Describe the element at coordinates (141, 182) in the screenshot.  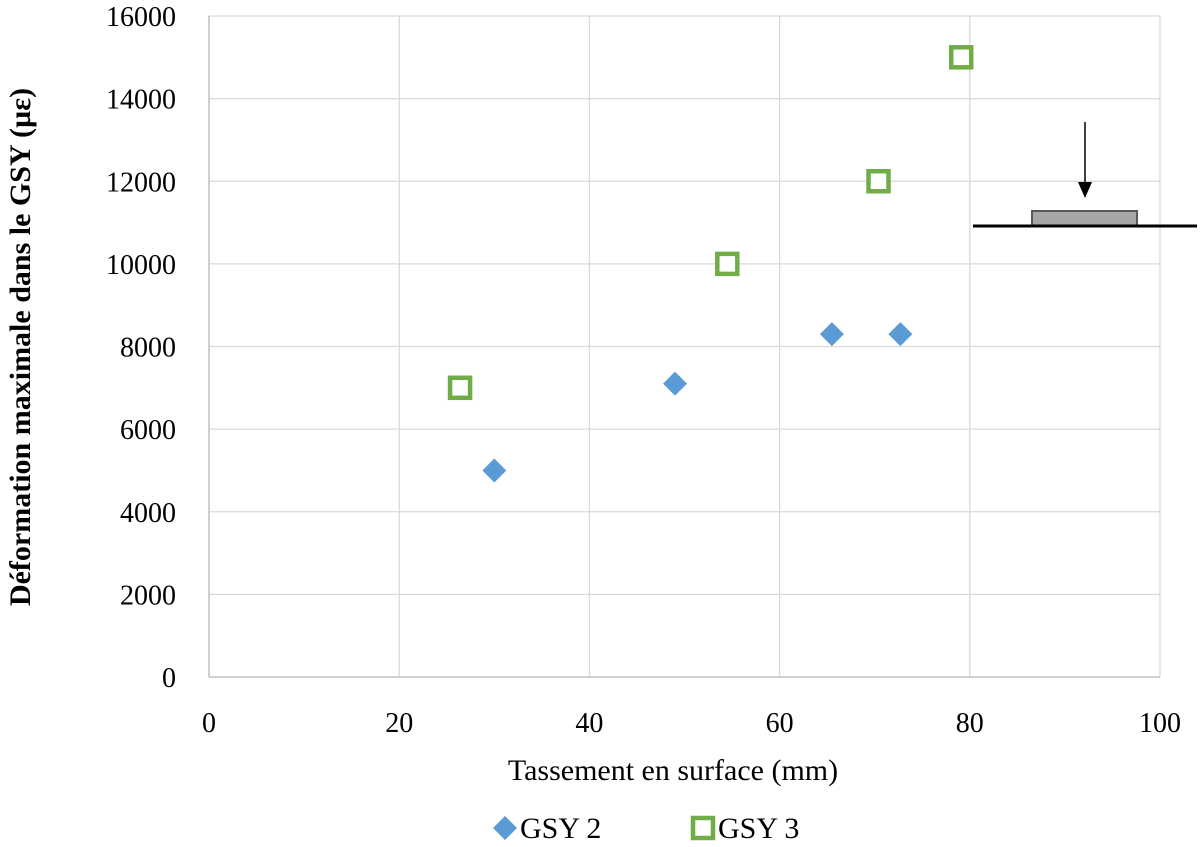
I see `y-tick-label: 12000` at that location.